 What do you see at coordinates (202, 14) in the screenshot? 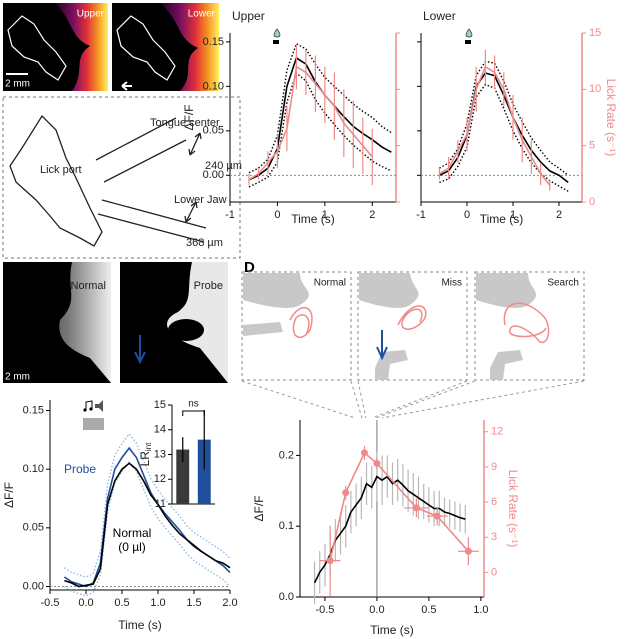
I see `image-label: Lower` at bounding box center [202, 14].